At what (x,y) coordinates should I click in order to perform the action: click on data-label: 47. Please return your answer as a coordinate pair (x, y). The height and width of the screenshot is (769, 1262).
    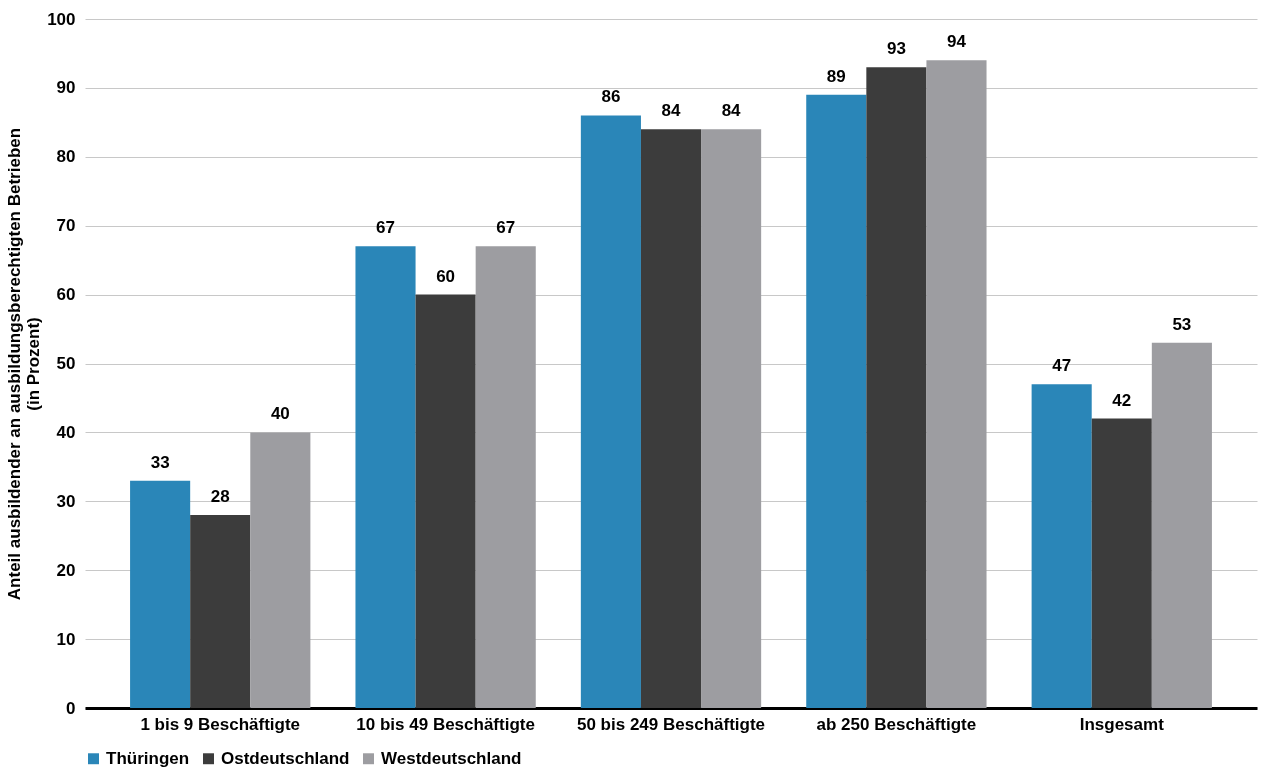
    Looking at the image, I should click on (1062, 366).